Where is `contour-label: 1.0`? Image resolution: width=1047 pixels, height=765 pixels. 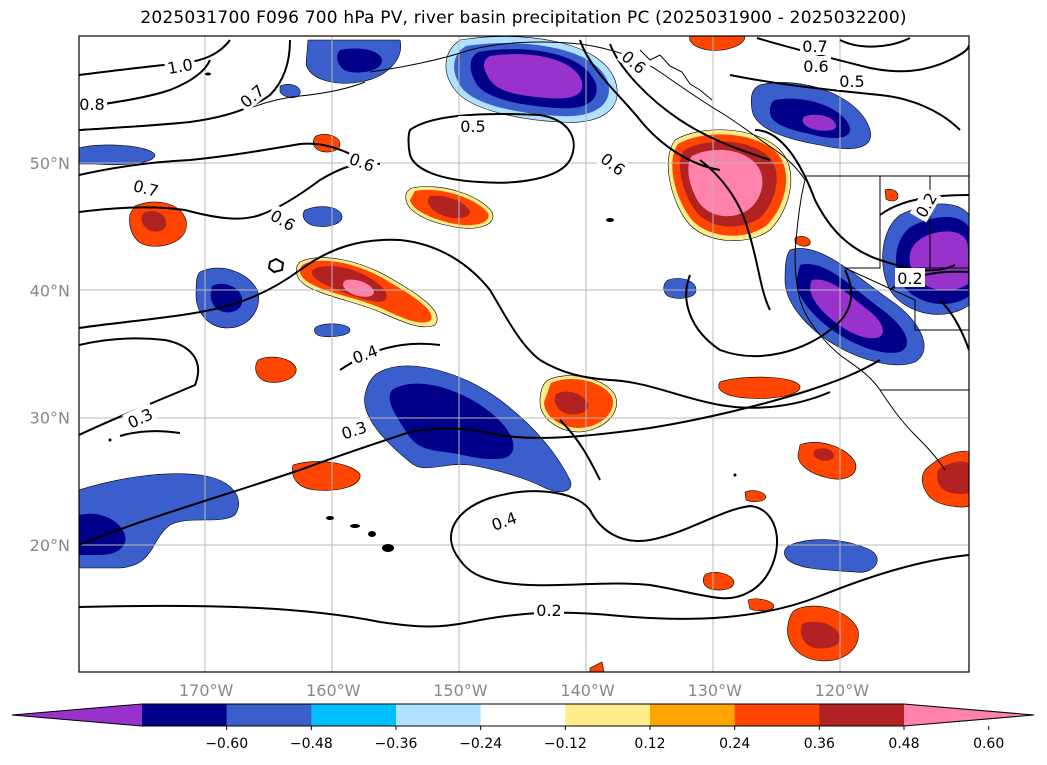
contour-label: 1.0 is located at coordinates (180, 65).